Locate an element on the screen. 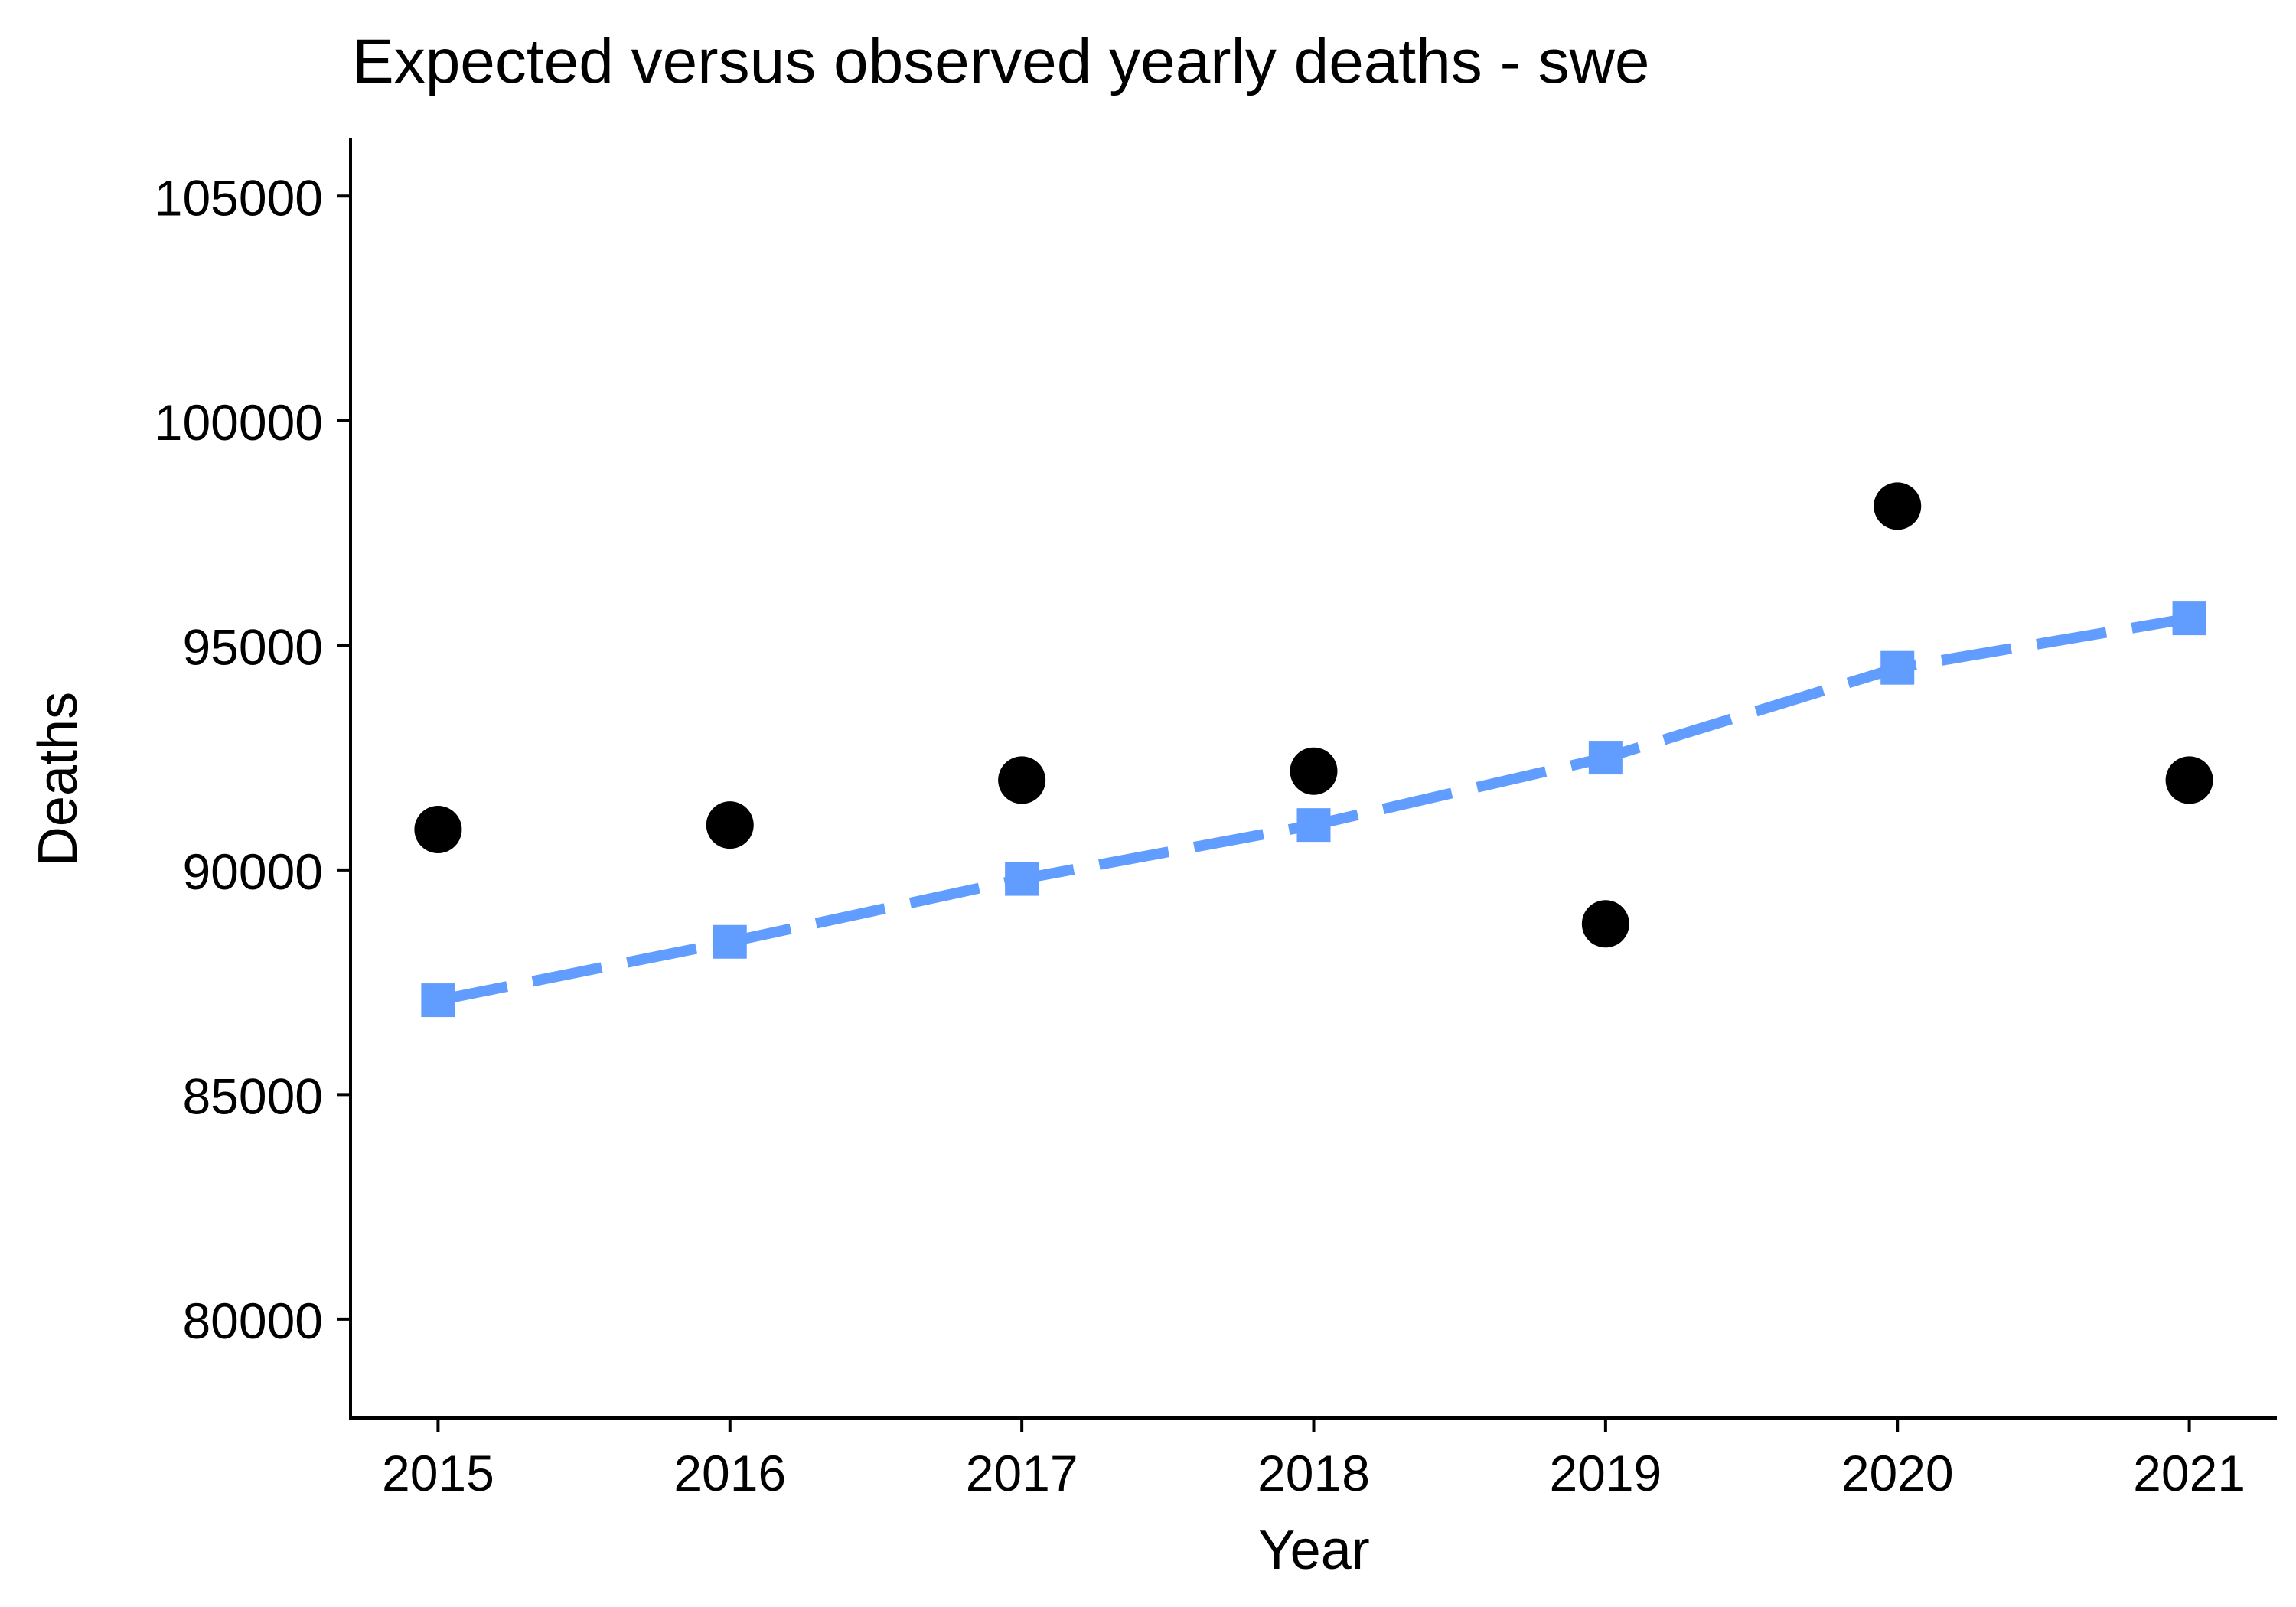  x-tick-label: 2016 is located at coordinates (729, 1473).